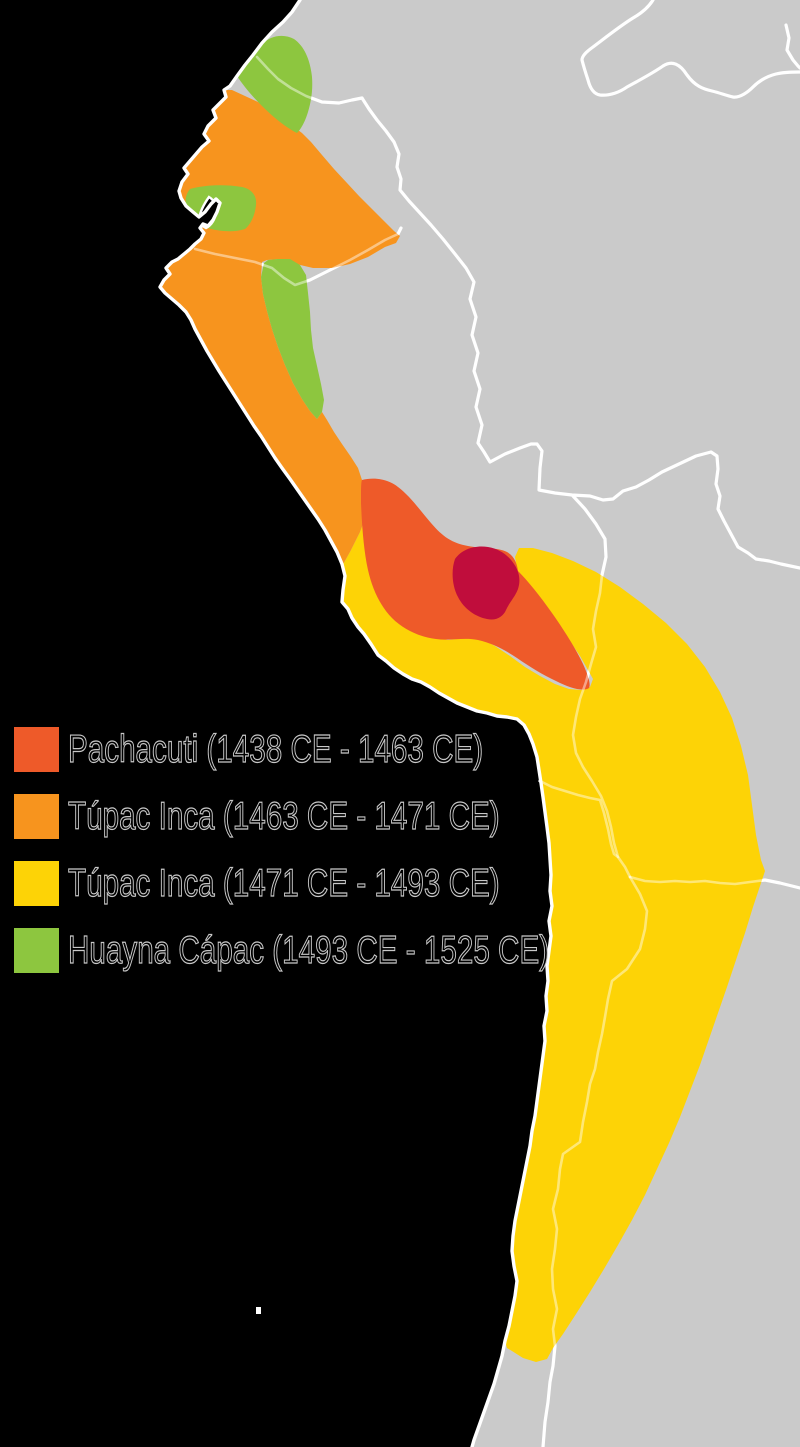 Image resolution: width=800 pixels, height=1447 pixels. Describe the element at coordinates (292, 339) in the screenshot. I see `region-huayna-capac-strip` at that location.